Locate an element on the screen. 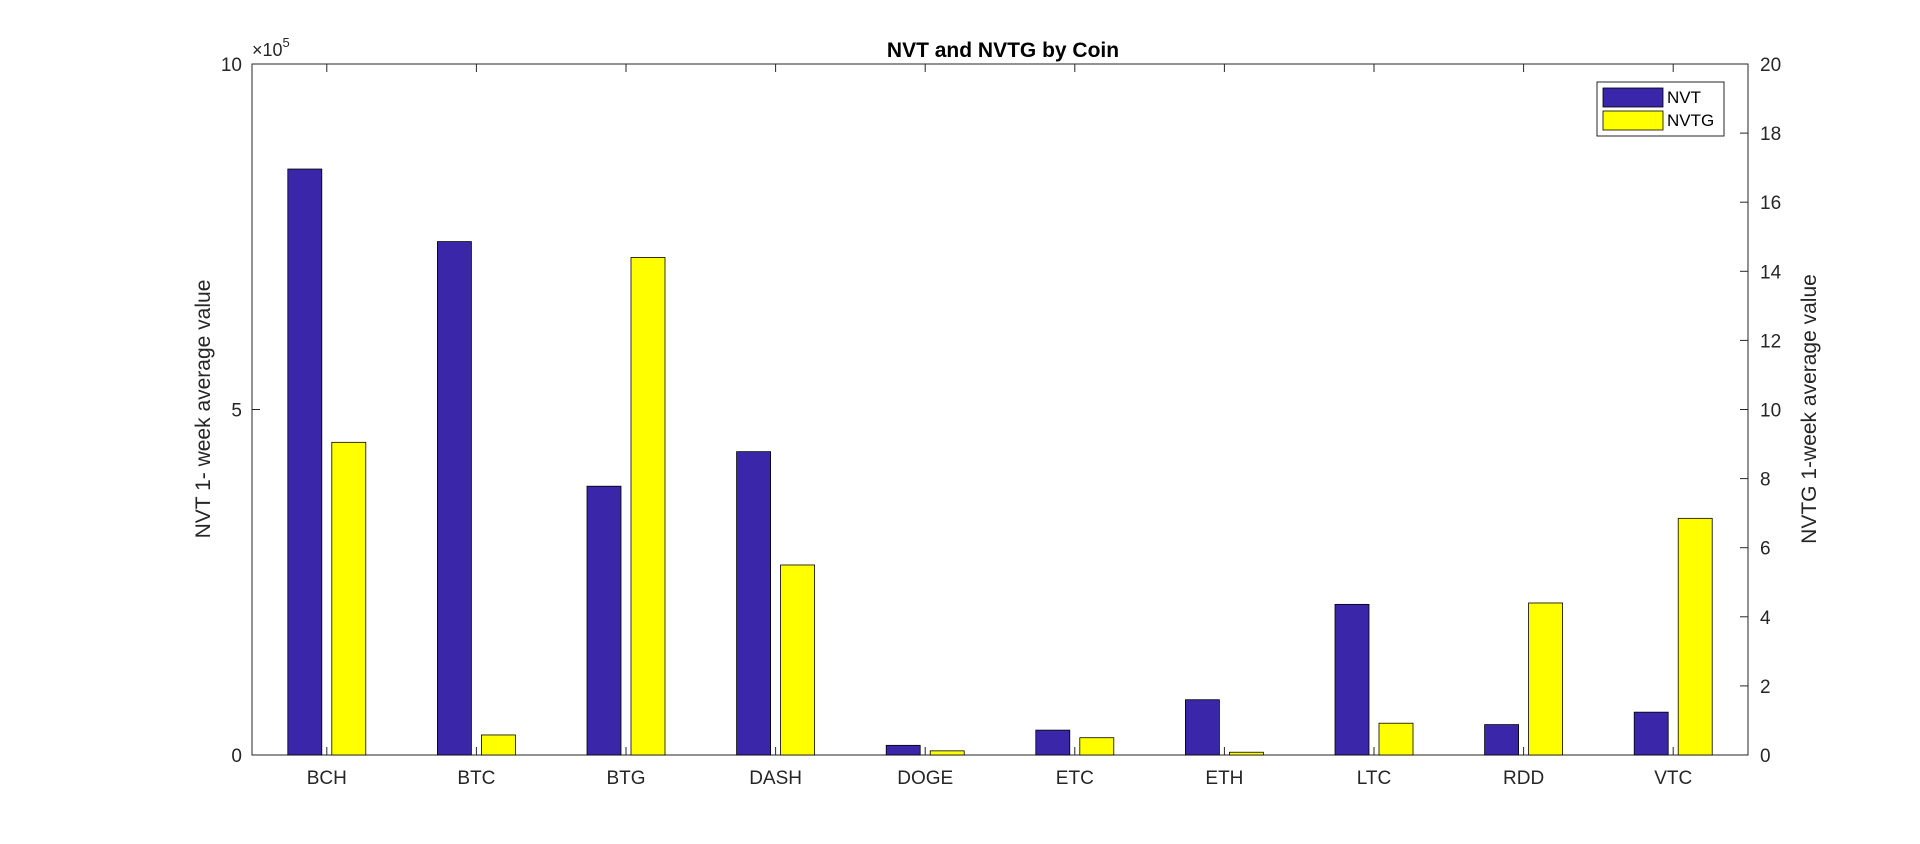  y-left-tick-label: 10 is located at coordinates (231, 65).